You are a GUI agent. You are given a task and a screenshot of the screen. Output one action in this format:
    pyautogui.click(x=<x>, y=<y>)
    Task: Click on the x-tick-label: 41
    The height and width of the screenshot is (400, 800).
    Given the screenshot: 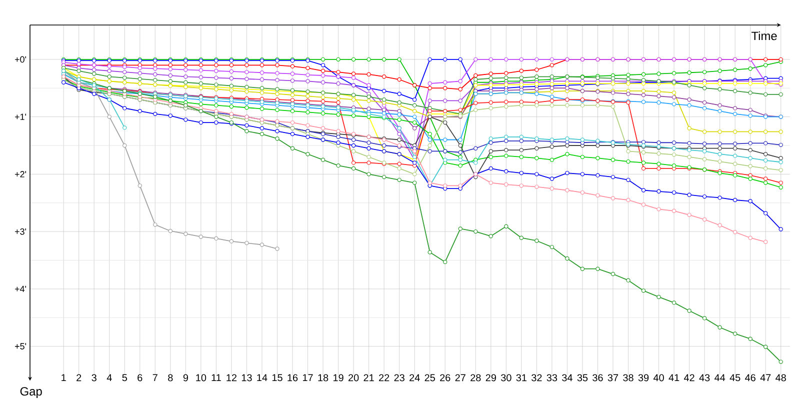 What is the action you would take?
    pyautogui.click(x=674, y=378)
    